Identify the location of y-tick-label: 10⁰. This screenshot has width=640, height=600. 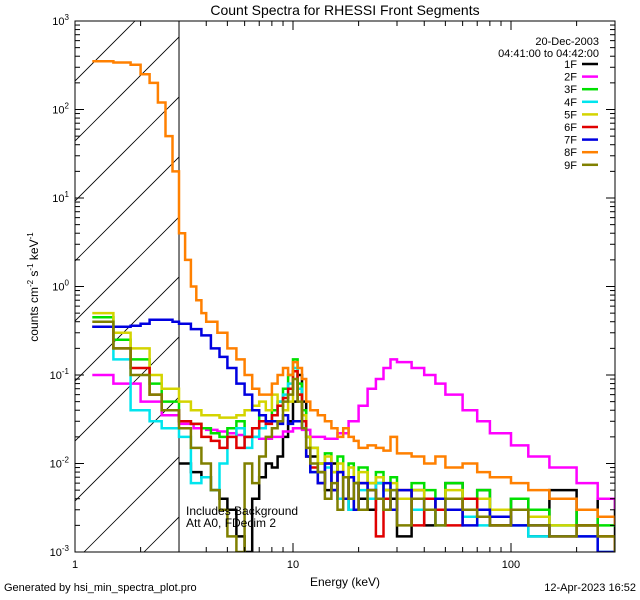
(60, 286).